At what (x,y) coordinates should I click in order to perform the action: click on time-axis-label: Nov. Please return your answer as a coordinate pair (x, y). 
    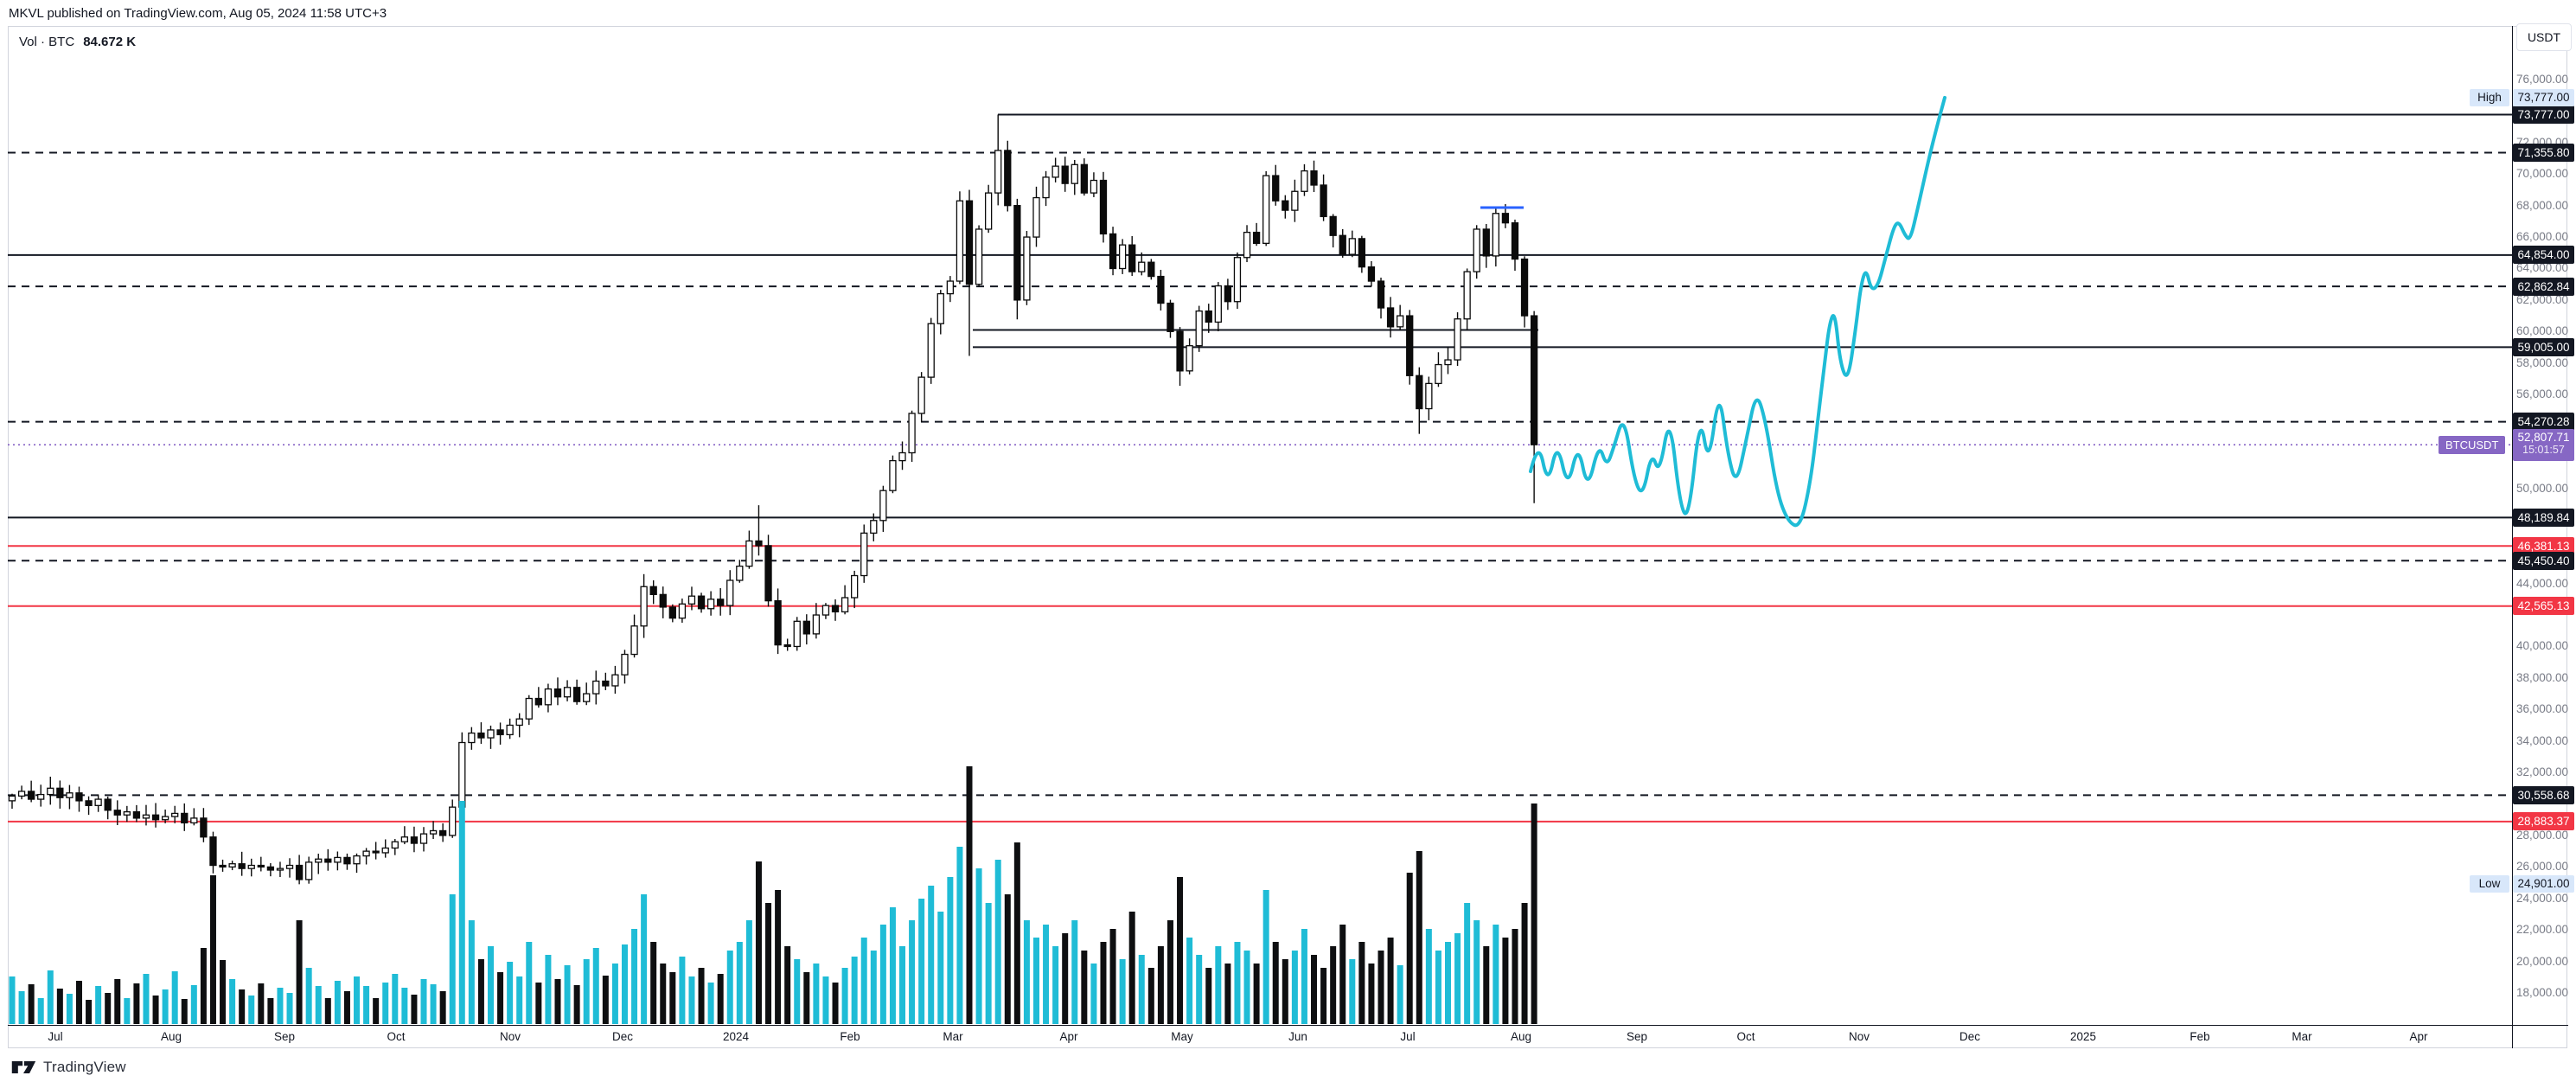
    Looking at the image, I should click on (510, 1036).